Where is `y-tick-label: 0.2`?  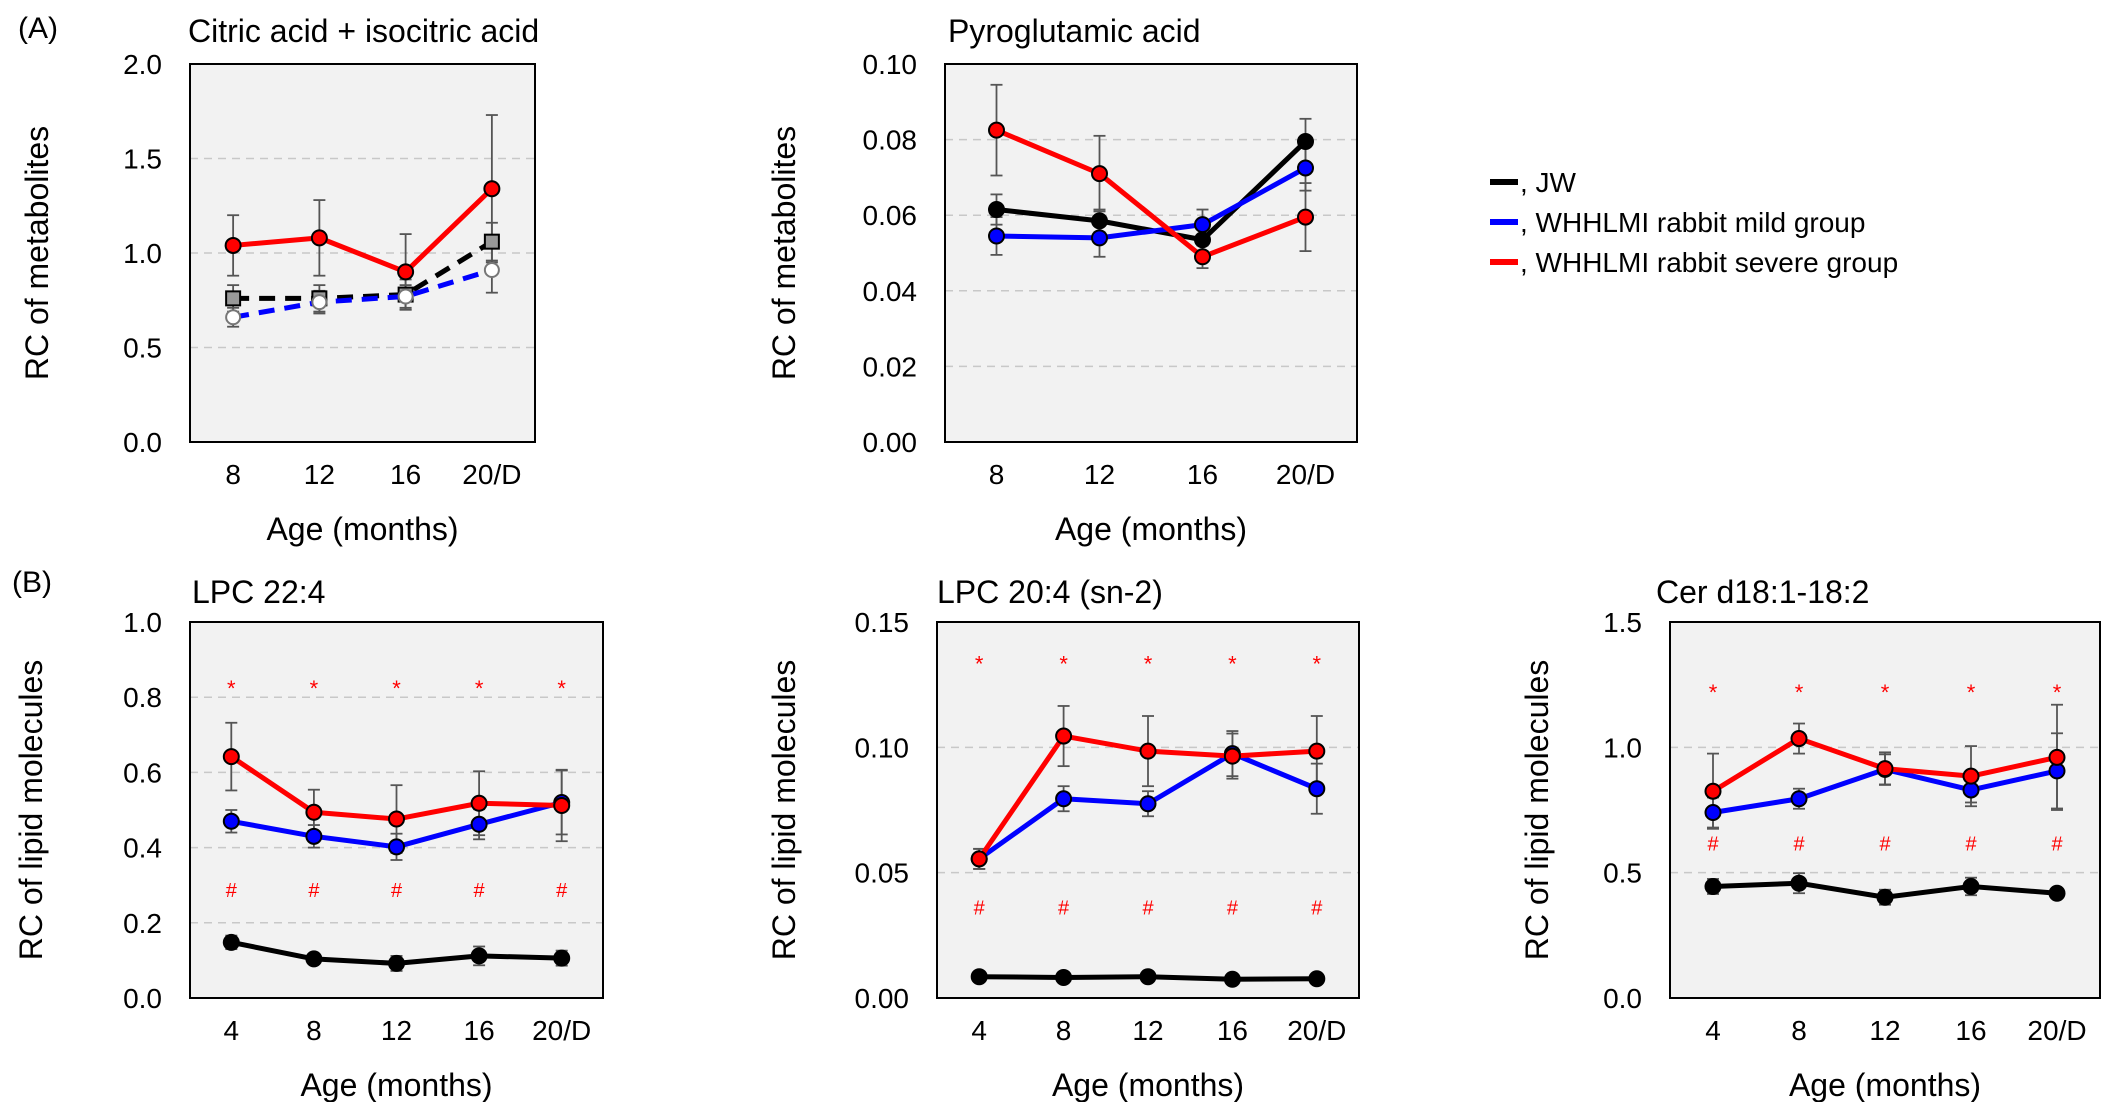 y-tick-label: 0.2 is located at coordinates (142, 923).